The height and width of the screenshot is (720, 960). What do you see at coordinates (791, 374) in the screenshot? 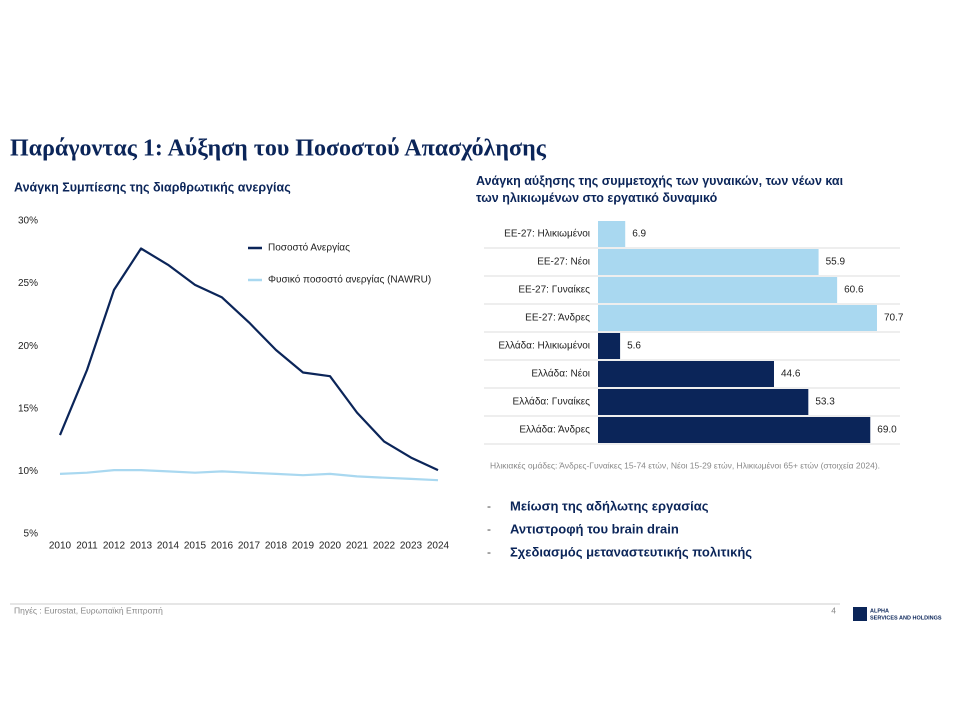
I see `data-label: 44.6` at bounding box center [791, 374].